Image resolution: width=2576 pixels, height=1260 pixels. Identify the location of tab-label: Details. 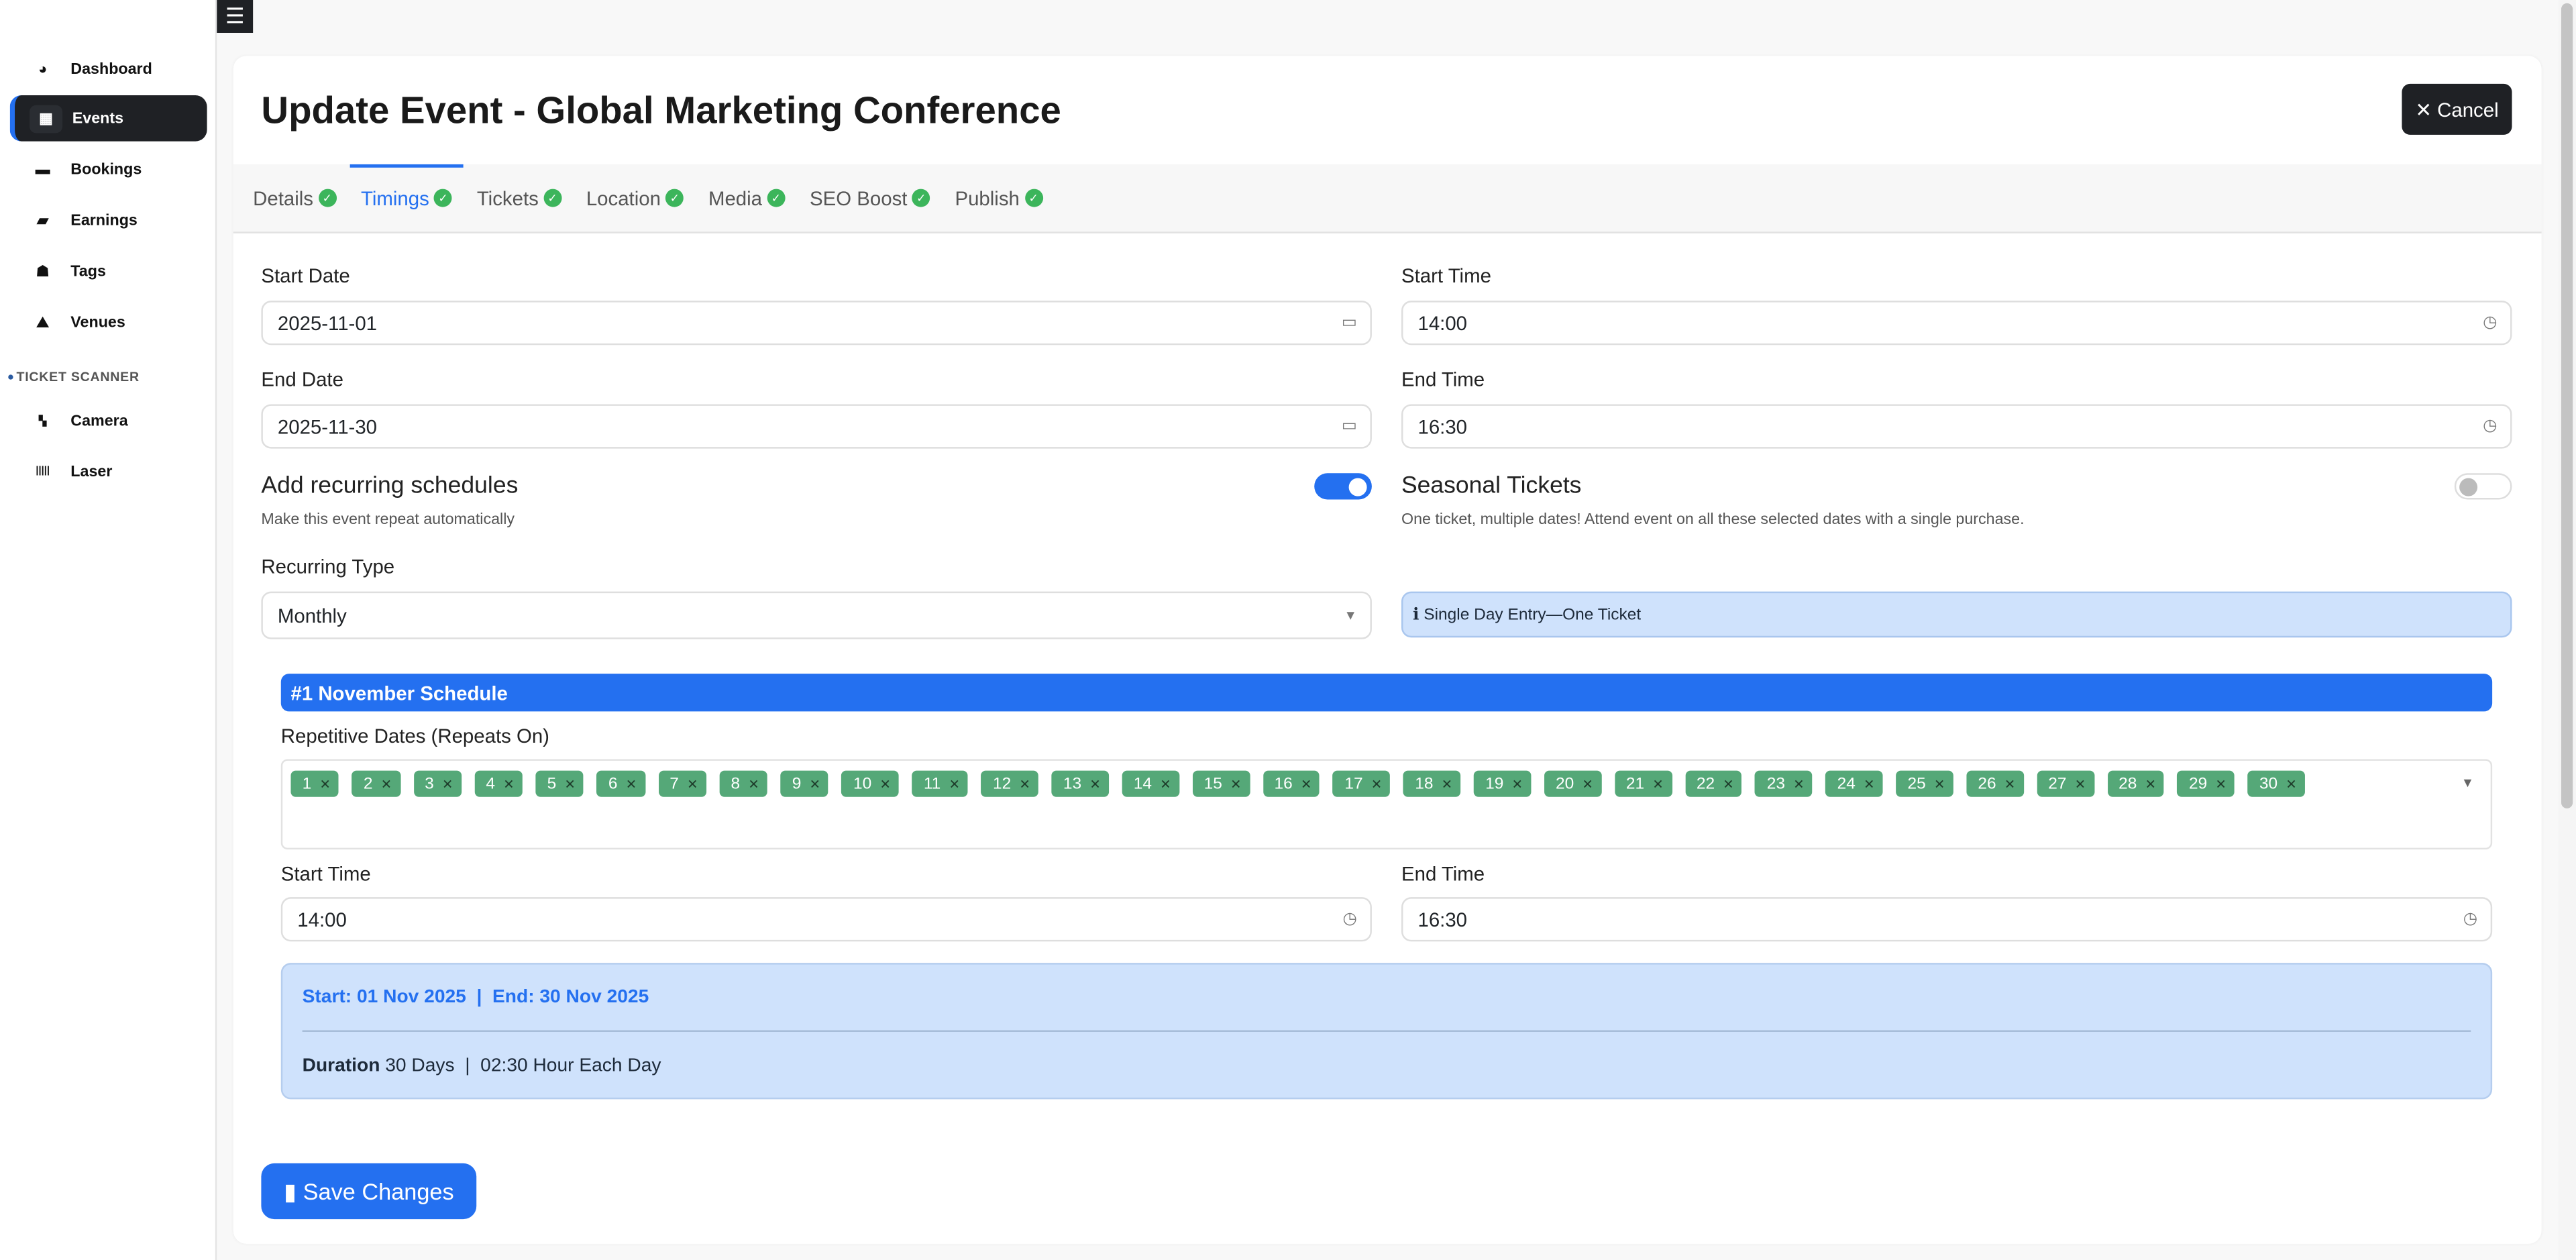
(283, 198).